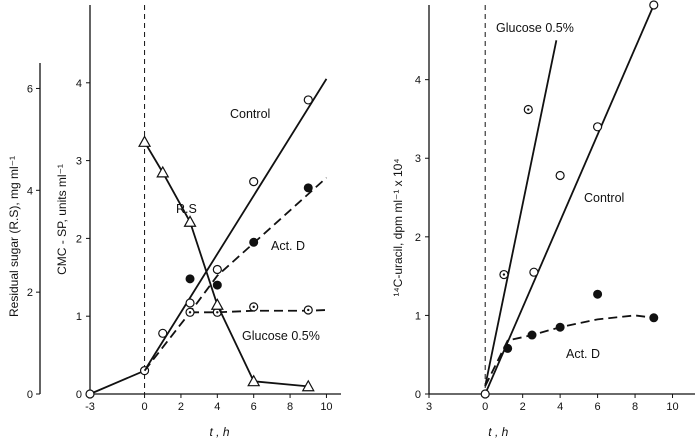 The width and height of the screenshot is (696, 442). What do you see at coordinates (30, 191) in the screenshot?
I see `y2-tick-label: 4` at bounding box center [30, 191].